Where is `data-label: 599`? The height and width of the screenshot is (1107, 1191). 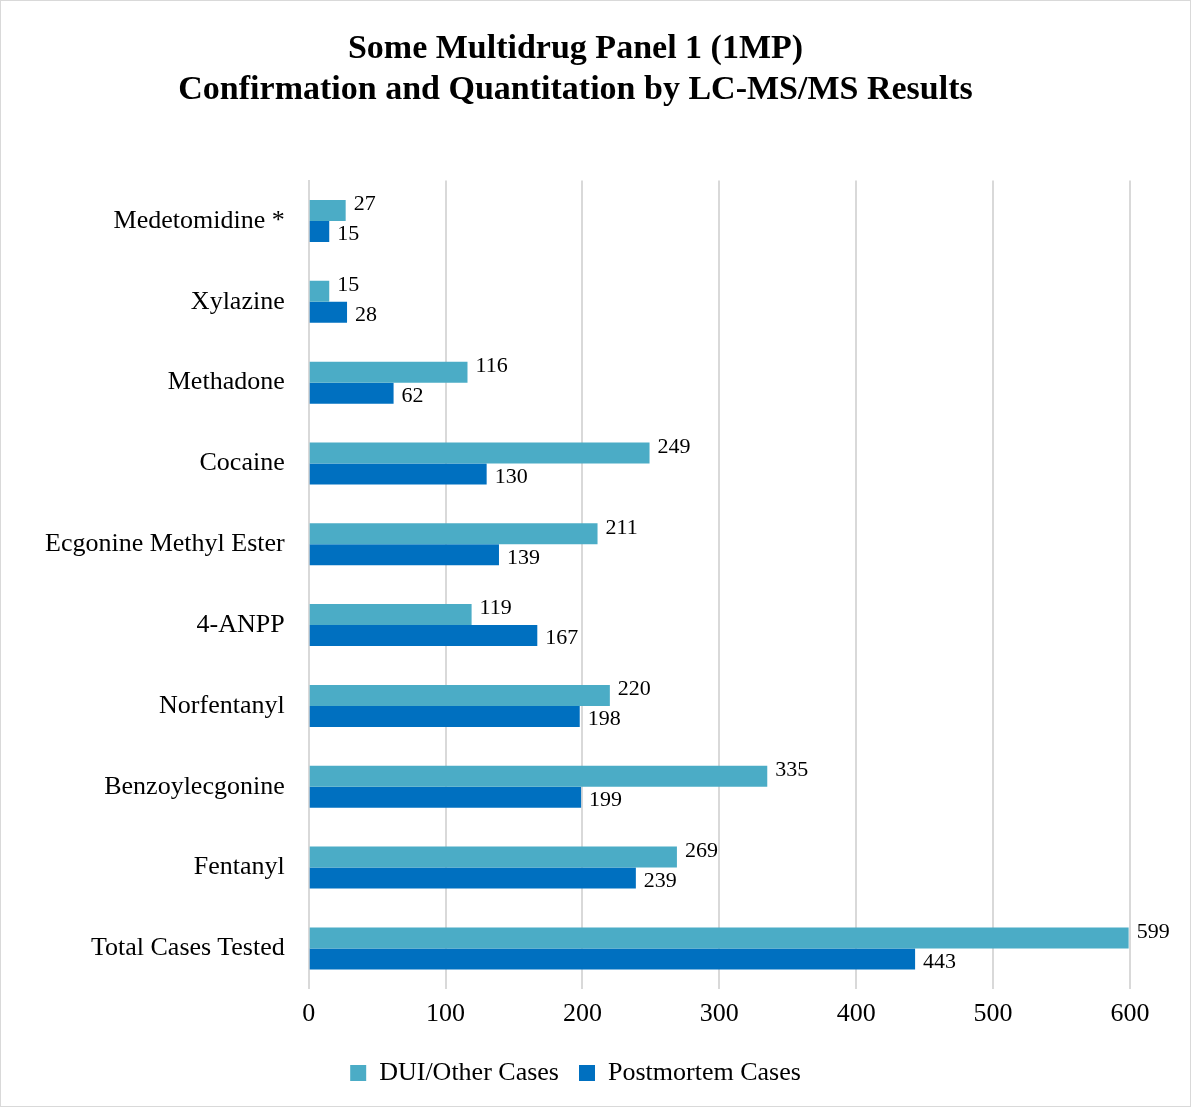 data-label: 599 is located at coordinates (1153, 930).